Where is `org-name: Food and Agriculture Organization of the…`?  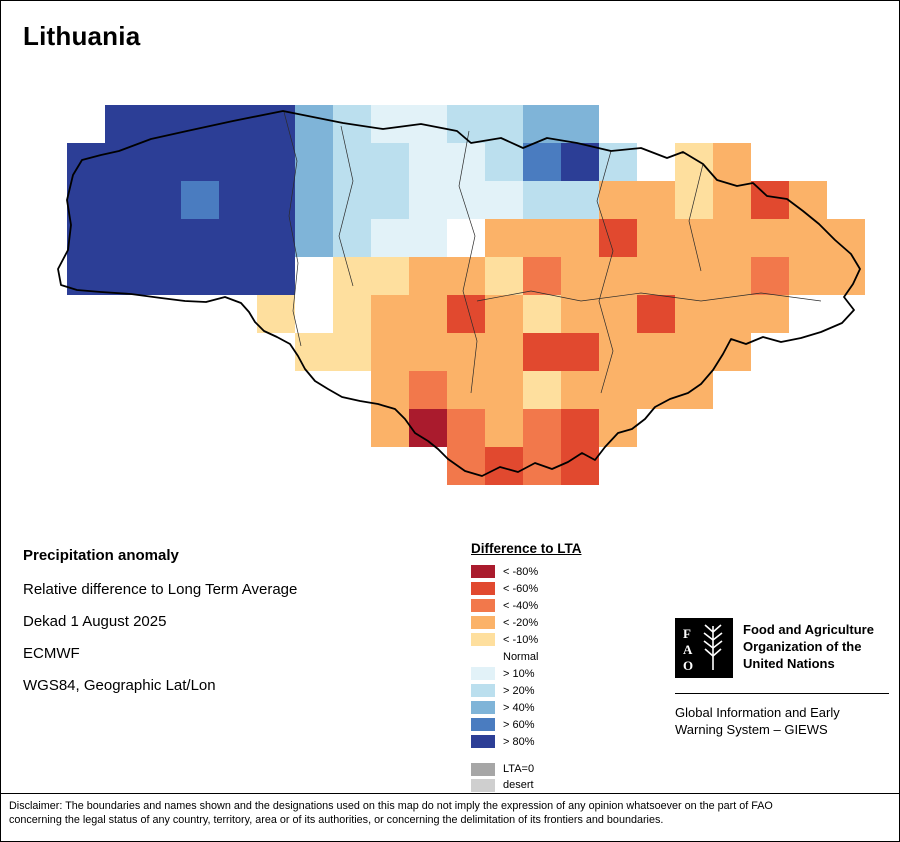
org-name: Food and Agriculture Organization of the… is located at coordinates (808, 645).